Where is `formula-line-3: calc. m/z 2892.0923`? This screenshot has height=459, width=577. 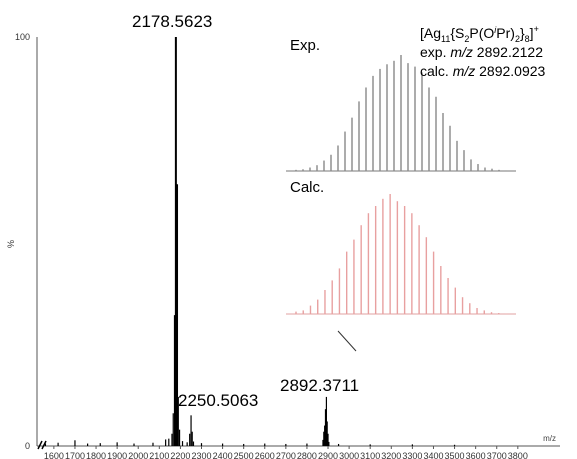
formula-line-3: calc. m/z 2892.0923 is located at coordinates (483, 71).